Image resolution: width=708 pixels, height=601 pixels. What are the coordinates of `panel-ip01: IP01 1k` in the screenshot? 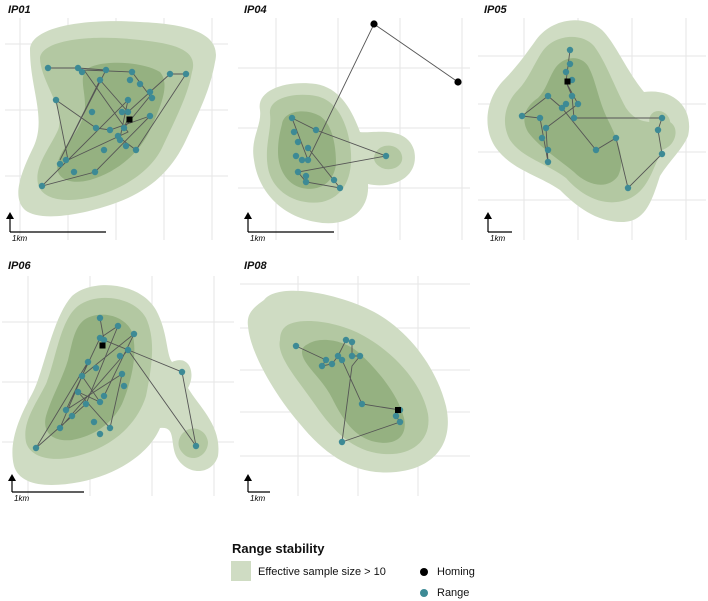 It's located at (115, 125).